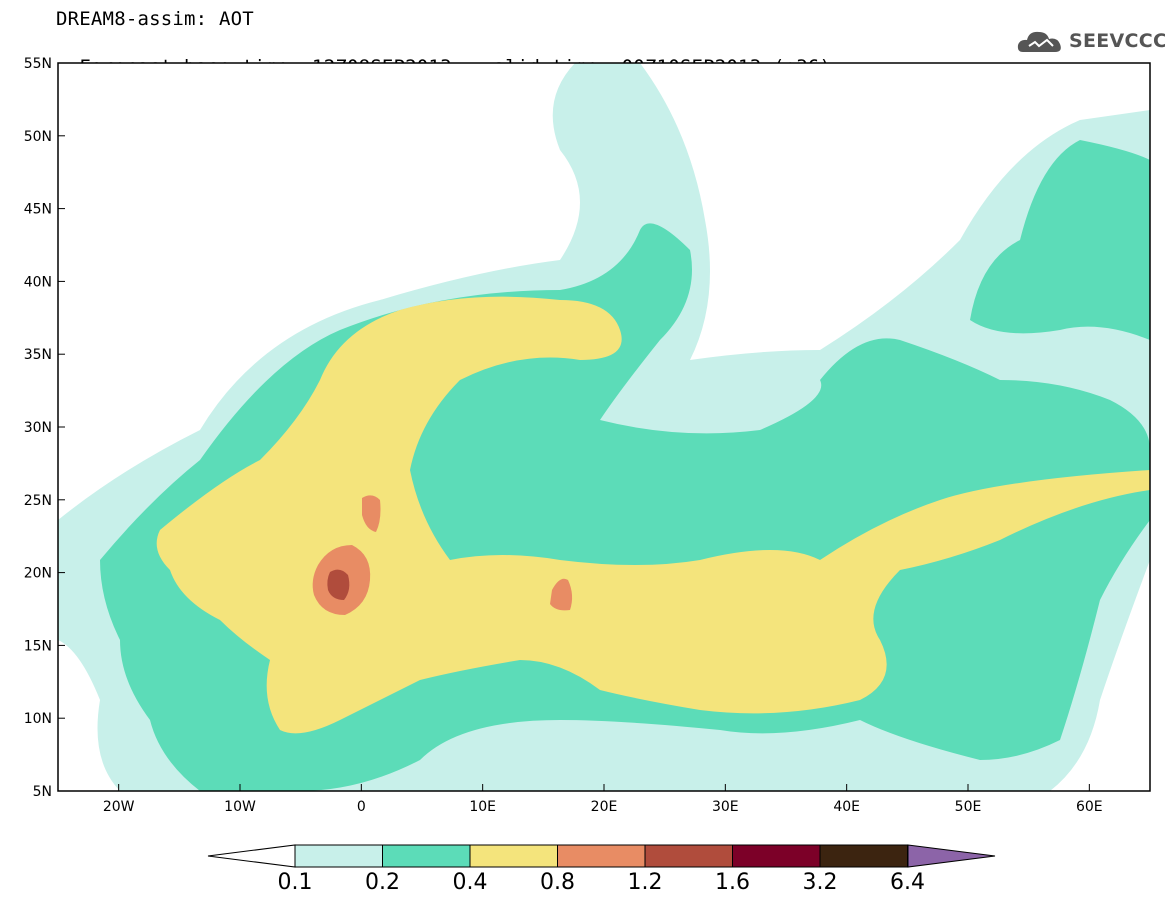 This screenshot has width=1165, height=905. What do you see at coordinates (1039, 41) in the screenshot?
I see `cloud-icon` at bounding box center [1039, 41].